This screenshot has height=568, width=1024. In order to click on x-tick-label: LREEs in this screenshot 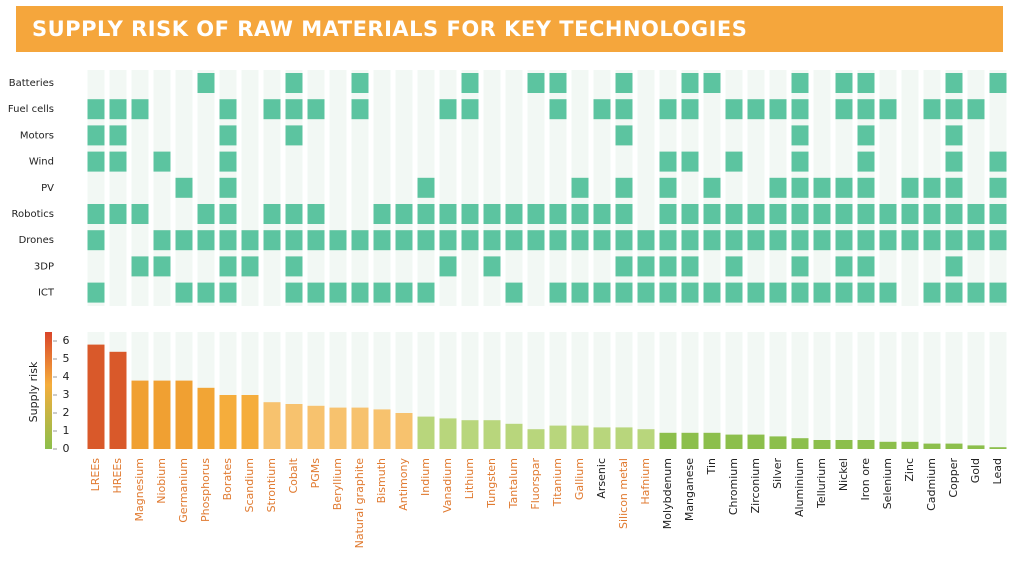, I will do `click(95, 475)`.